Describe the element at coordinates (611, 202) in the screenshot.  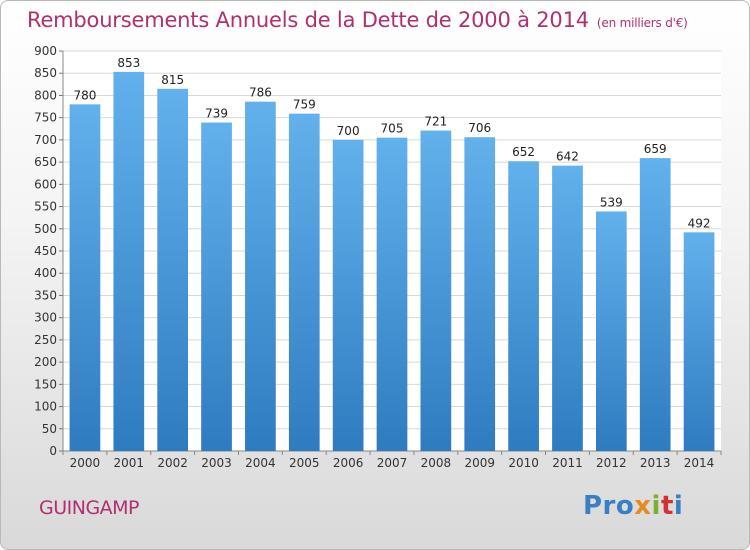
I see `bar-value-label: 539` at that location.